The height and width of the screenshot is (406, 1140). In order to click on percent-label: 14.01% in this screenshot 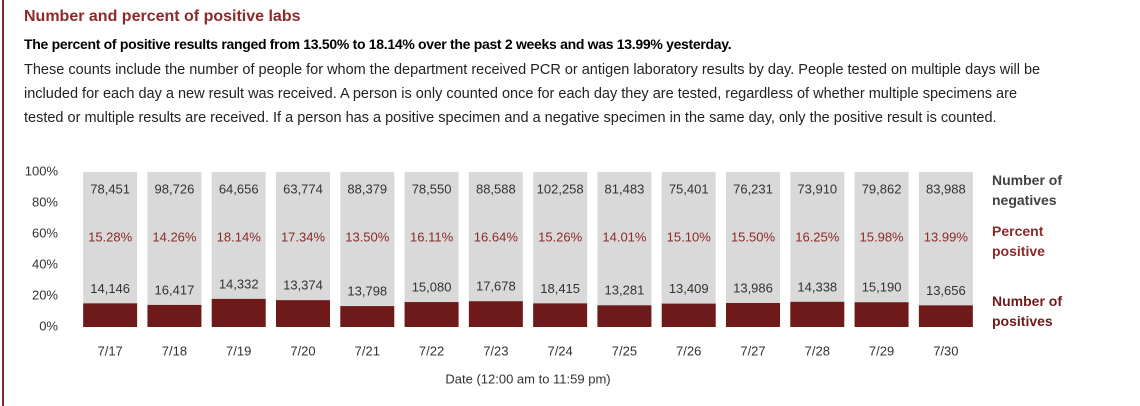, I will do `click(624, 236)`.